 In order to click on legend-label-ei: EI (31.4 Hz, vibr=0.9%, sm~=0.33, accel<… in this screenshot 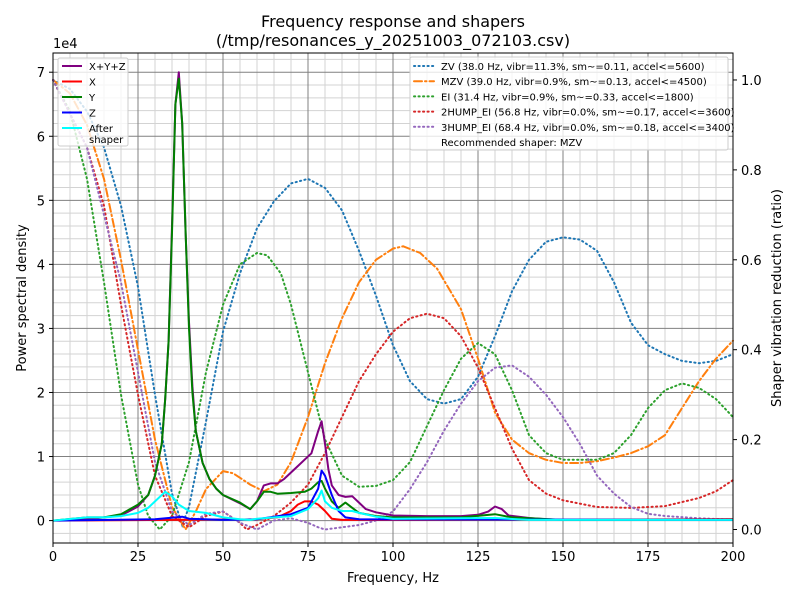, I will do `click(567, 97)`.